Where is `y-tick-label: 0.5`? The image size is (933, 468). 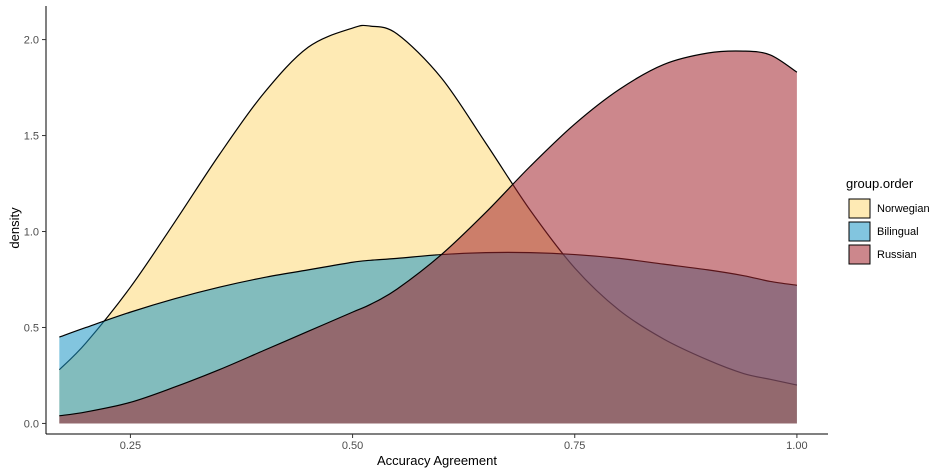
y-tick-label: 0.5 is located at coordinates (31, 328).